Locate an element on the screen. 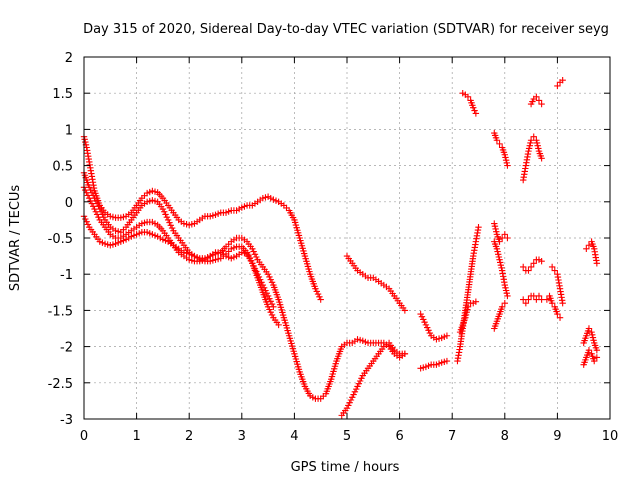  series-arc21 is located at coordinates (553, 306).